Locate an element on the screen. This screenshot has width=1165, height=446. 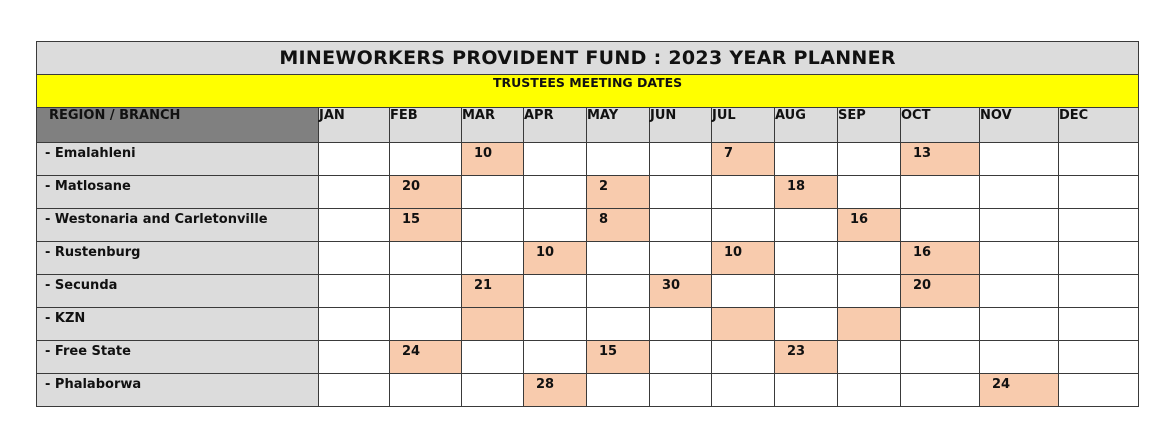
date-cell-oct: 13 is located at coordinates (940, 159).